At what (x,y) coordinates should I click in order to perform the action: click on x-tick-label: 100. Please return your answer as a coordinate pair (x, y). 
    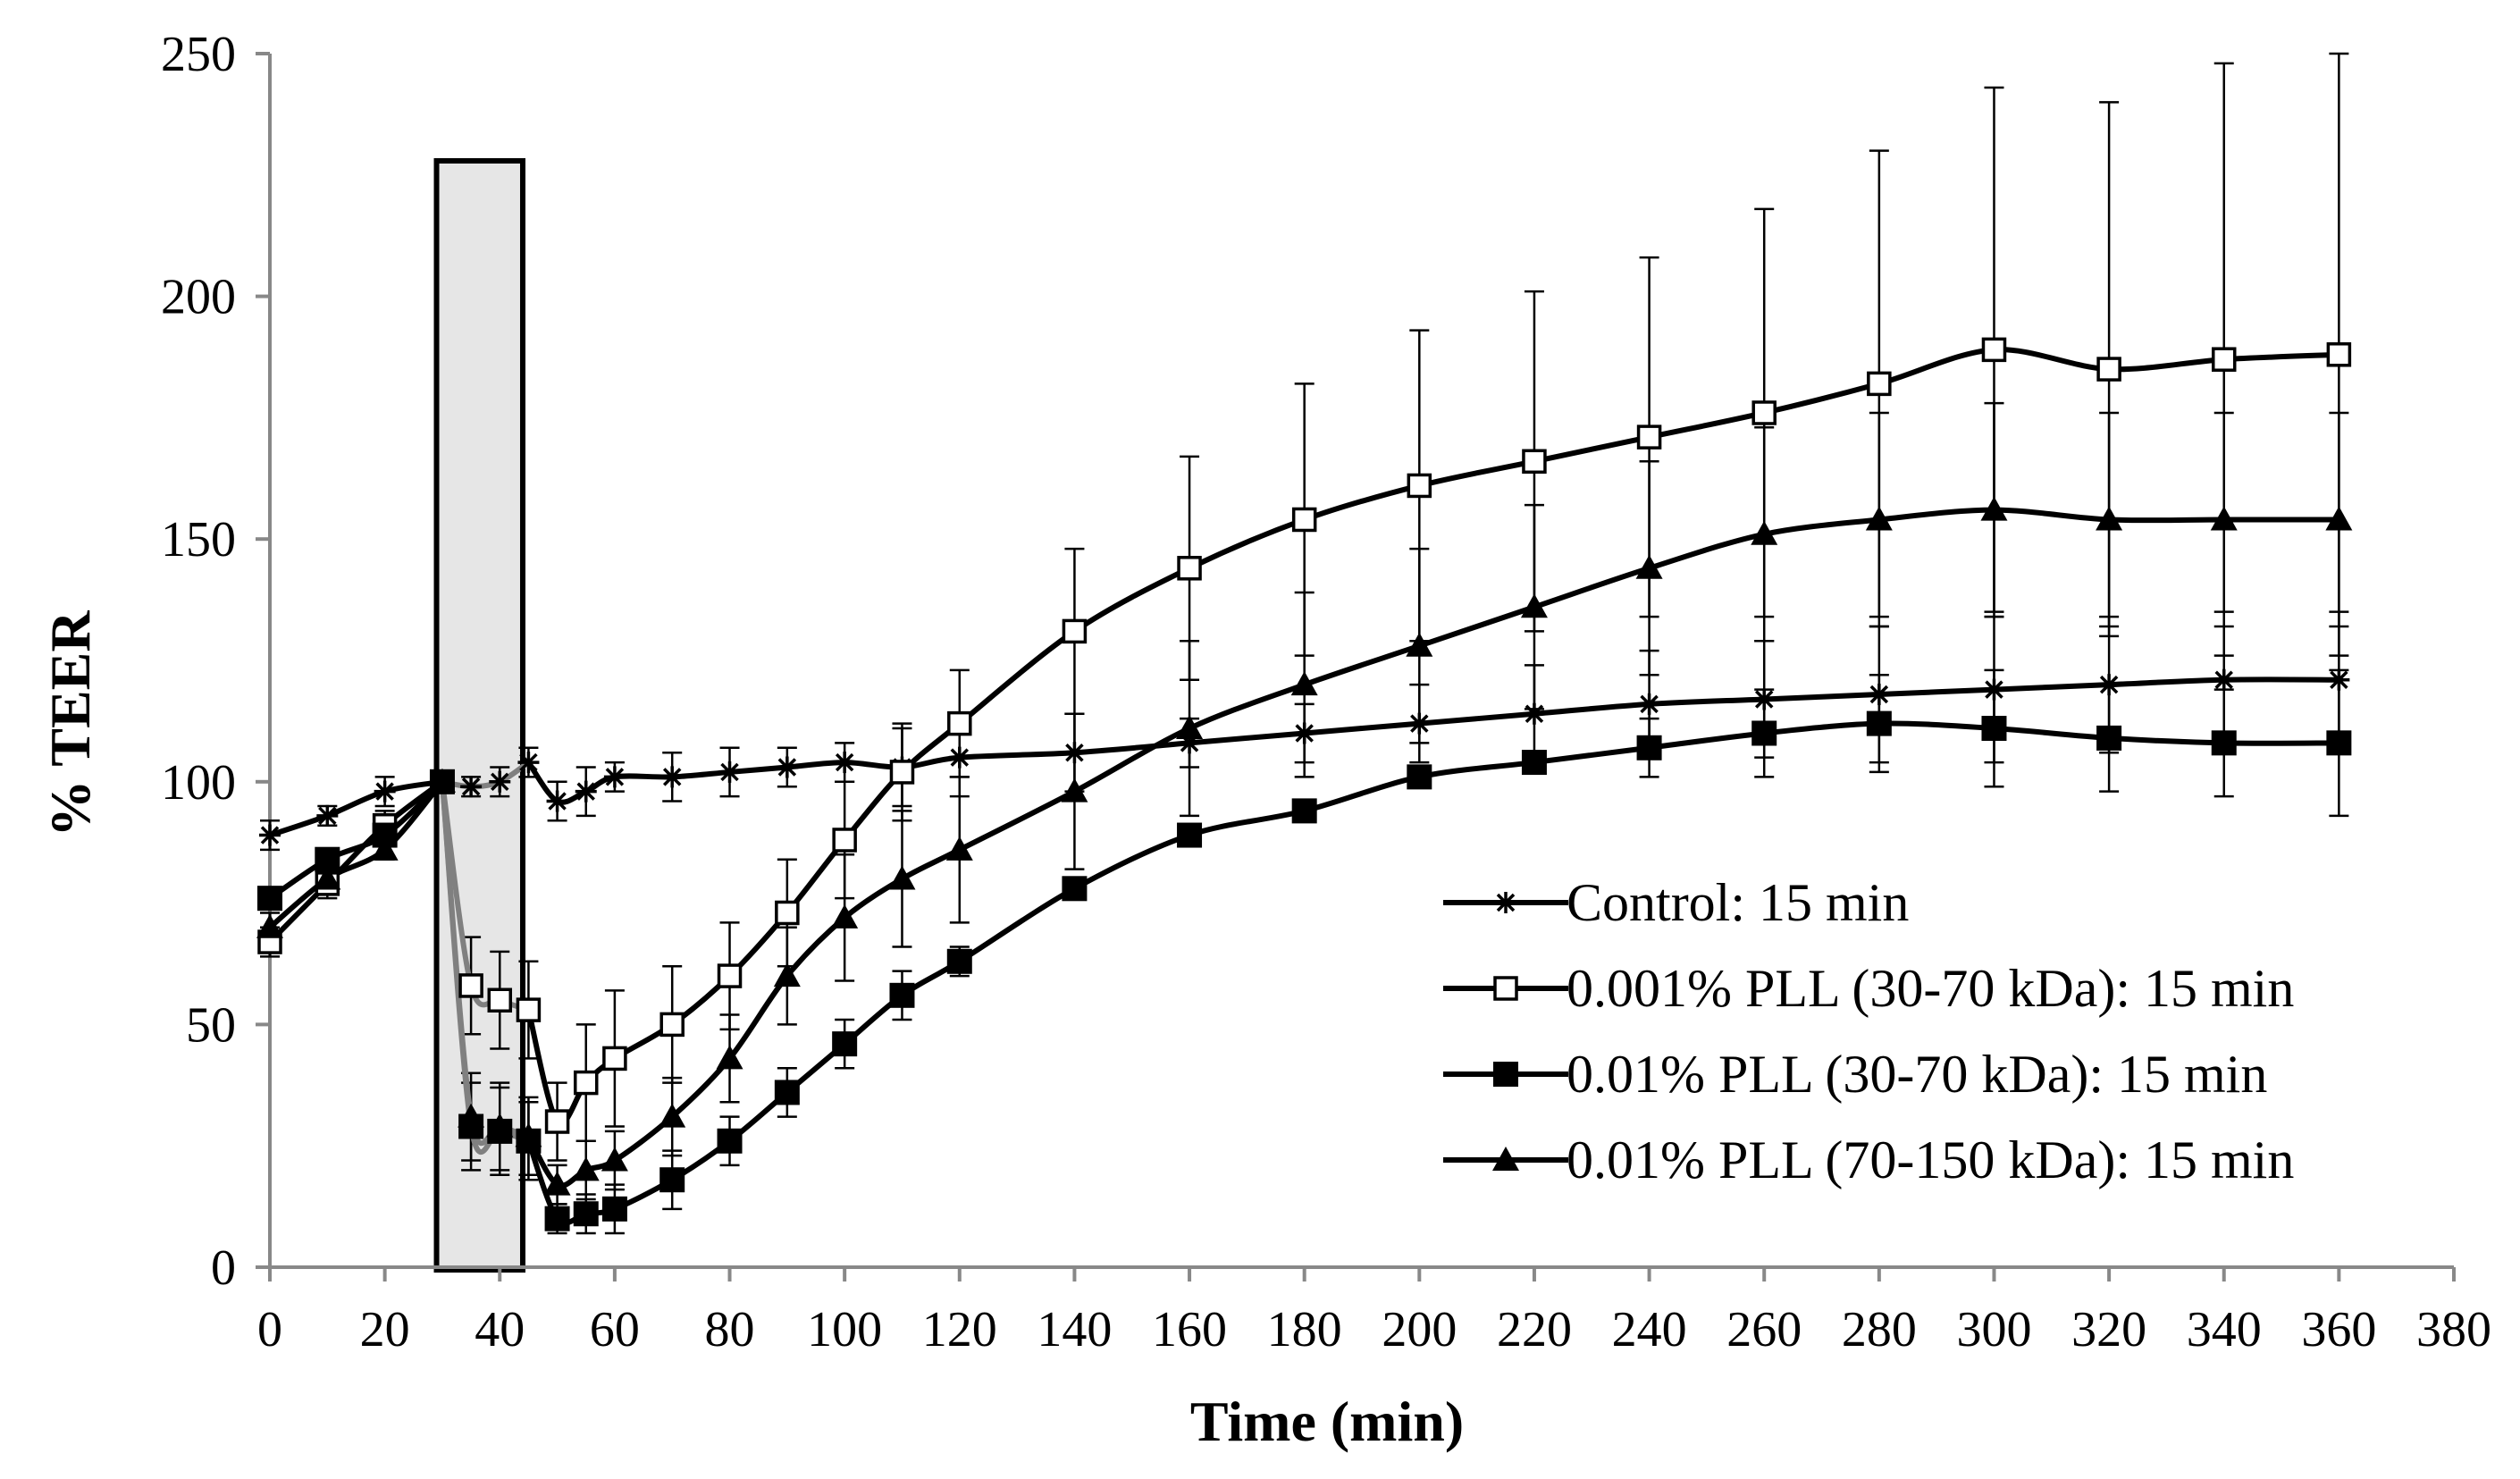
    Looking at the image, I should click on (844, 1329).